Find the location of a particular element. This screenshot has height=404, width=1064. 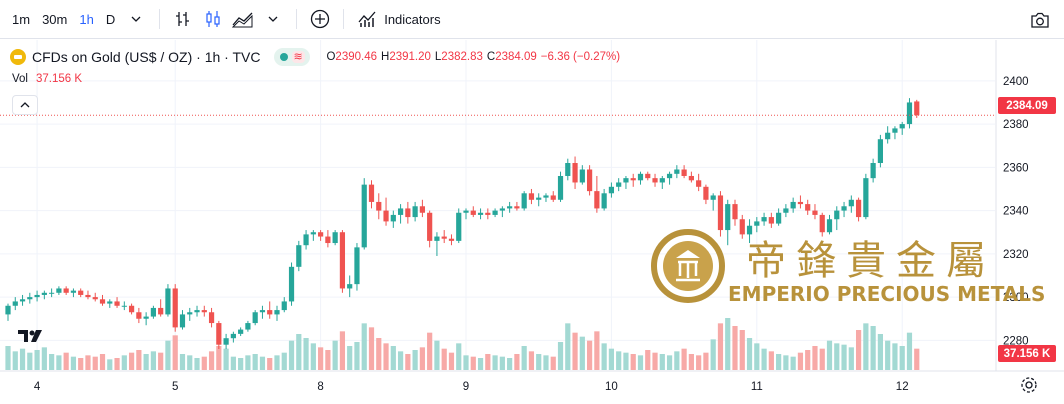

close-key: C is located at coordinates (491, 57).